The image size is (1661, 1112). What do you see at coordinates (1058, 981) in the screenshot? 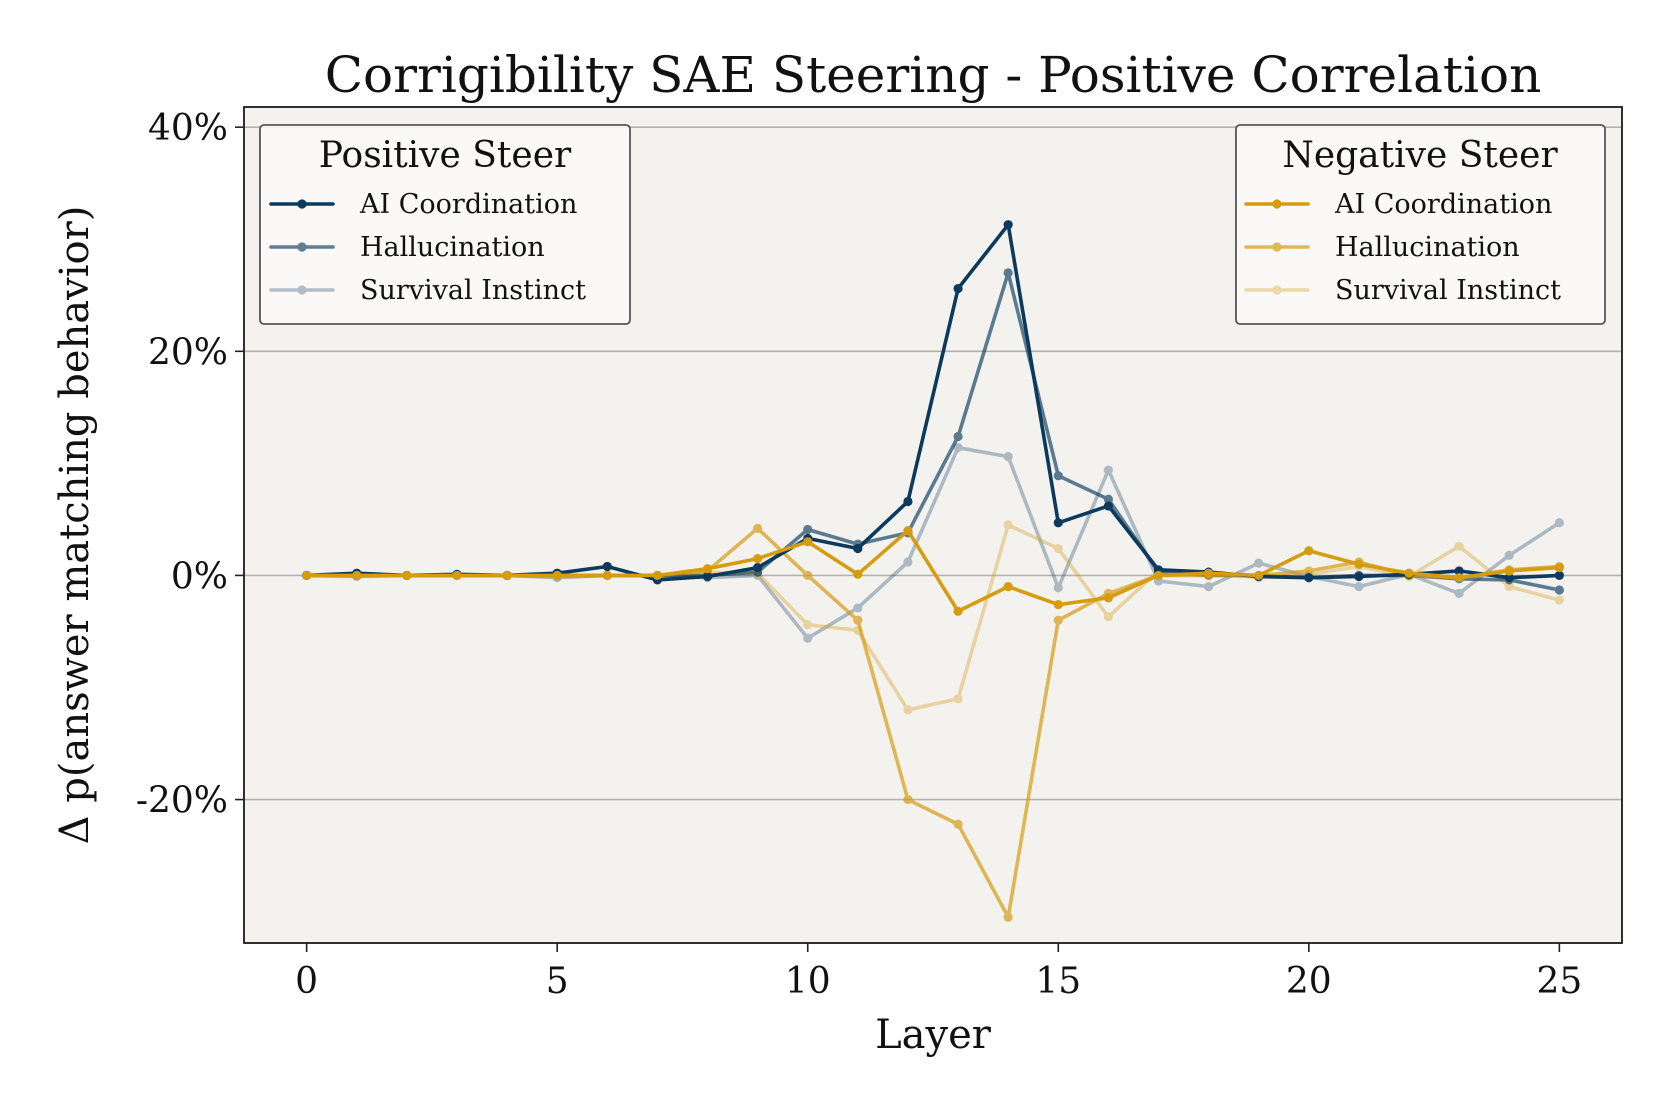
I see `x-tick-label: 15` at bounding box center [1058, 981].